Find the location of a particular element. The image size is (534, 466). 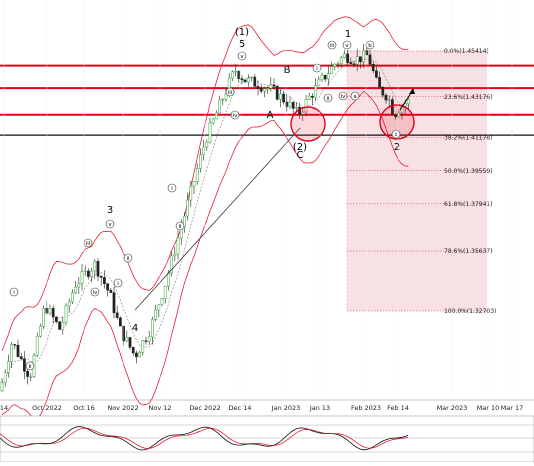

wave-2-circle is located at coordinates (397, 122).